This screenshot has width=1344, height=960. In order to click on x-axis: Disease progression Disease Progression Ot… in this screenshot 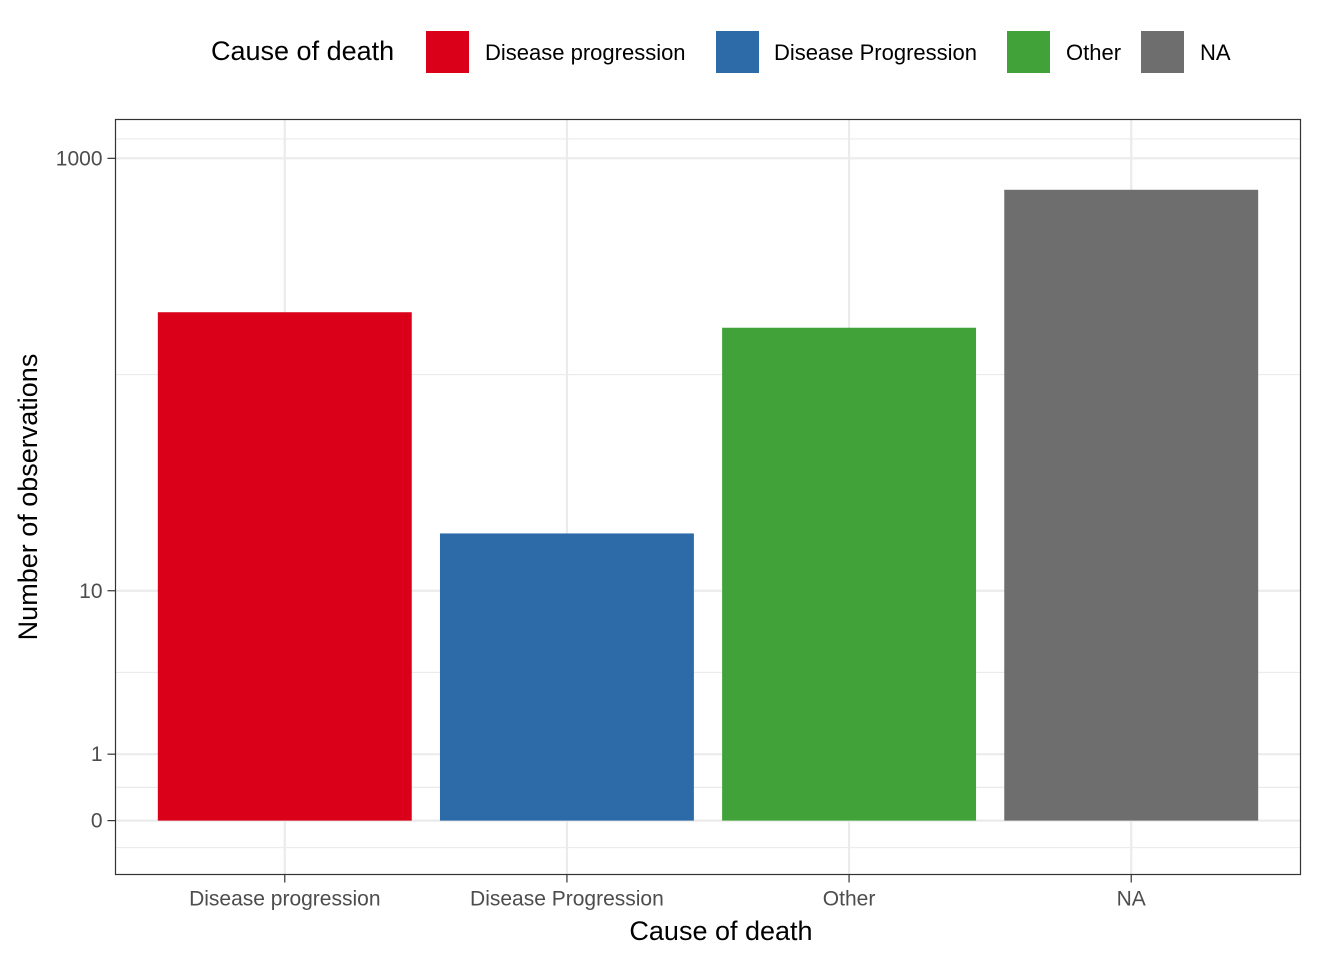, I will do `click(667, 892)`.